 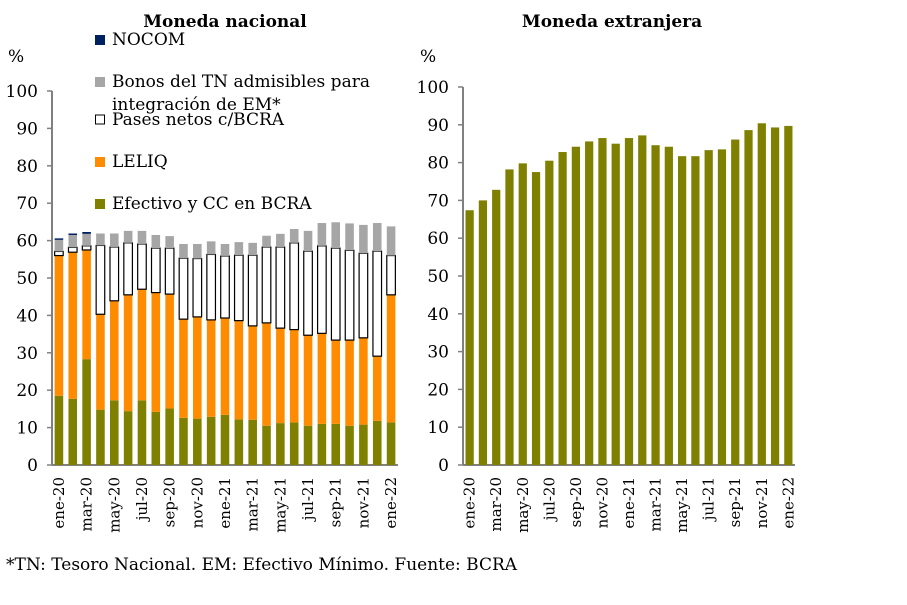 I want to click on y-tick-label: 100, so click(x=433, y=88).